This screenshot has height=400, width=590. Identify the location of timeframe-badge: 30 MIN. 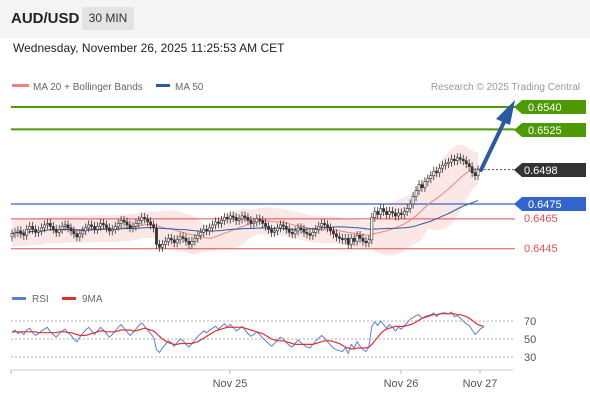
(108, 18).